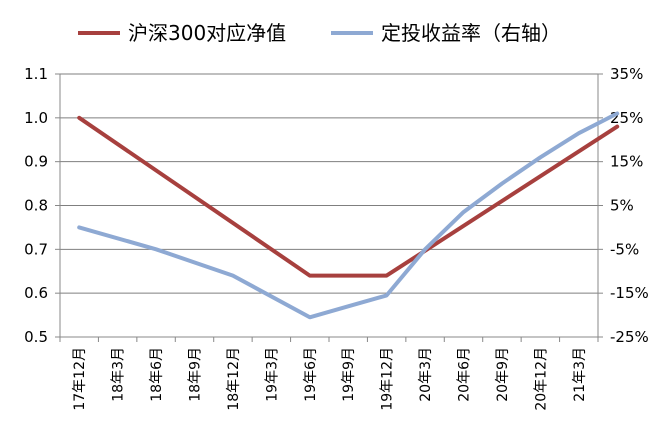 This screenshot has width=667, height=448. I want to click on x-tick-label: 20年12月, so click(541, 379).